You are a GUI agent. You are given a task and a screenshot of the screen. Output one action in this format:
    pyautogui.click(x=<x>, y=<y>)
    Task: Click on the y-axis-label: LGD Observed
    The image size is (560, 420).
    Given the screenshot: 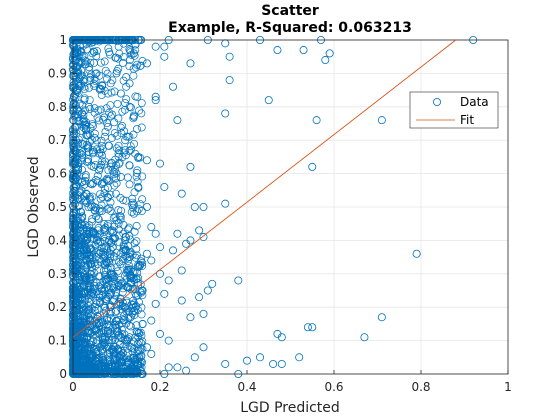 What is the action you would take?
    pyautogui.click(x=34, y=206)
    